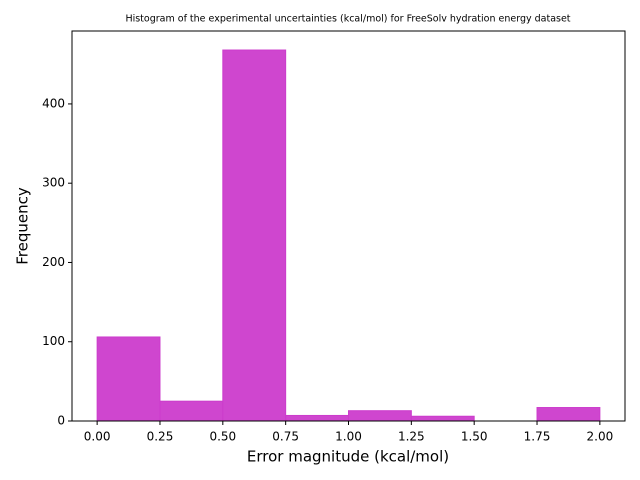 The width and height of the screenshot is (640, 480). I want to click on y-tick-label: 200, so click(53, 262).